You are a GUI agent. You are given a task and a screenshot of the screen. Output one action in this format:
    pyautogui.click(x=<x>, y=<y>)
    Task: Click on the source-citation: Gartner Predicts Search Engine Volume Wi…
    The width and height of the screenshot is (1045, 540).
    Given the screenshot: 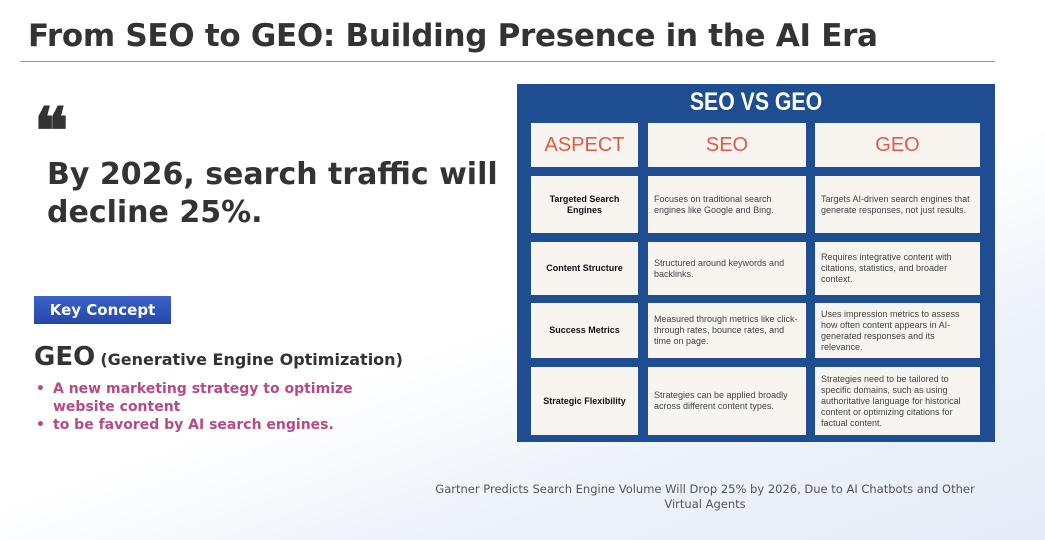 What is the action you would take?
    pyautogui.click(x=705, y=496)
    